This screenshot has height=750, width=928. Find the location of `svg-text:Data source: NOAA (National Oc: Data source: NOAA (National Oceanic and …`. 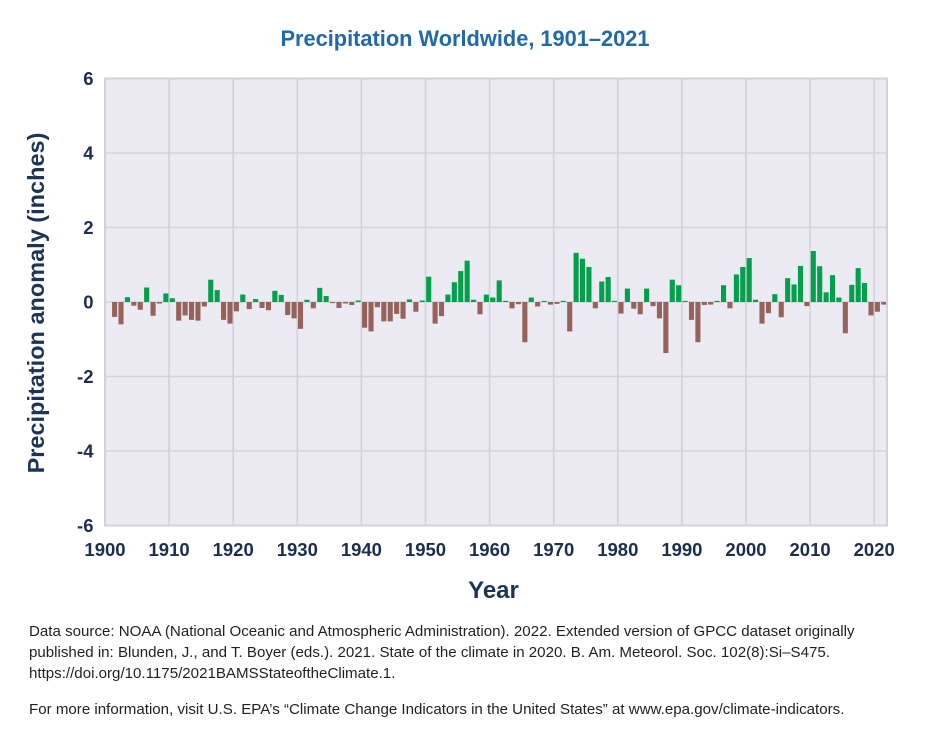

svg-text:Data source: NOAA (National Oc: Data source: NOAA (National Oceanic and … is located at coordinates (442, 631).